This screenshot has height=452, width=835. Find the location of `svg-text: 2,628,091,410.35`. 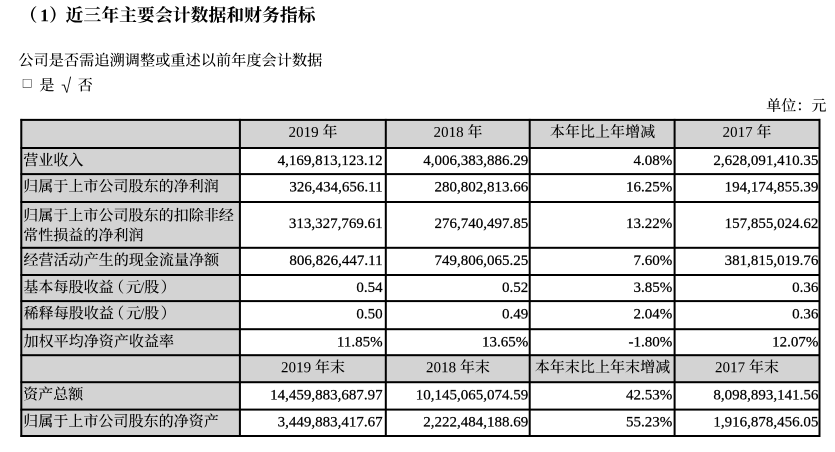

svg-text: 2,628,091,410.35 is located at coordinates (765, 161).